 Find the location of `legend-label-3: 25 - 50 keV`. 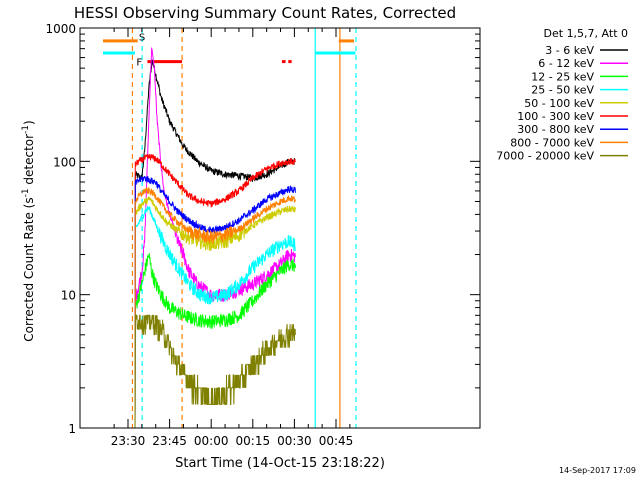

legend-label-3: 25 - 50 keV is located at coordinates (562, 90).